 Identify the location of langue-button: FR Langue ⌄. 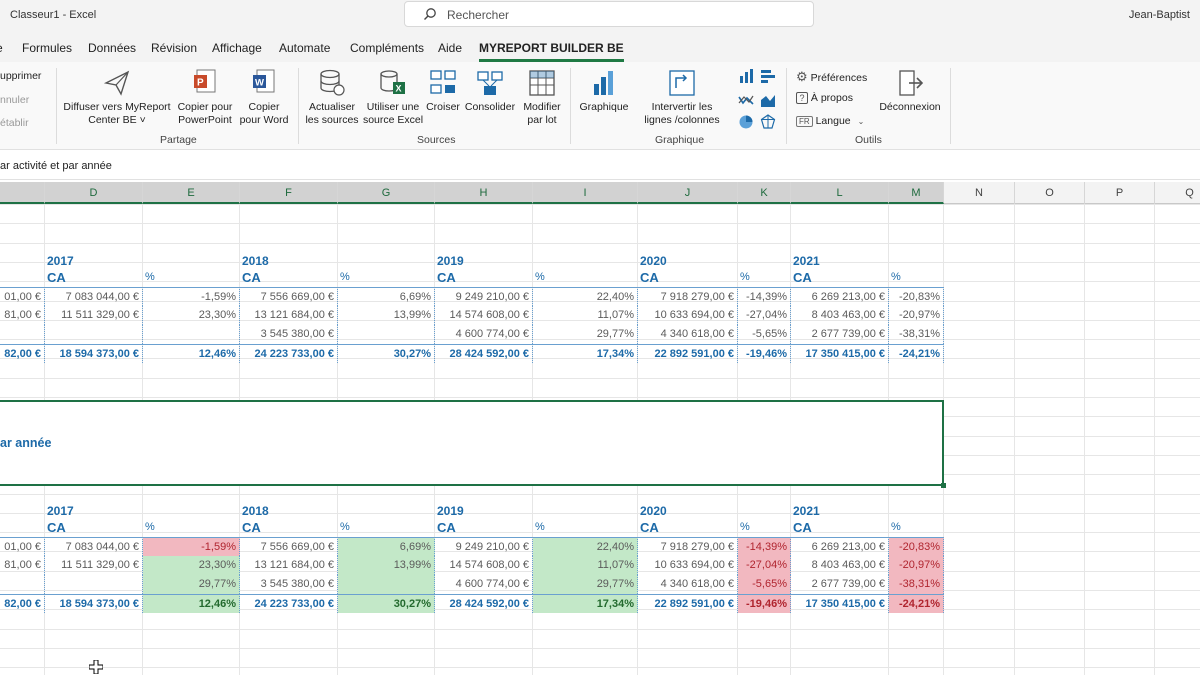
(830, 121).